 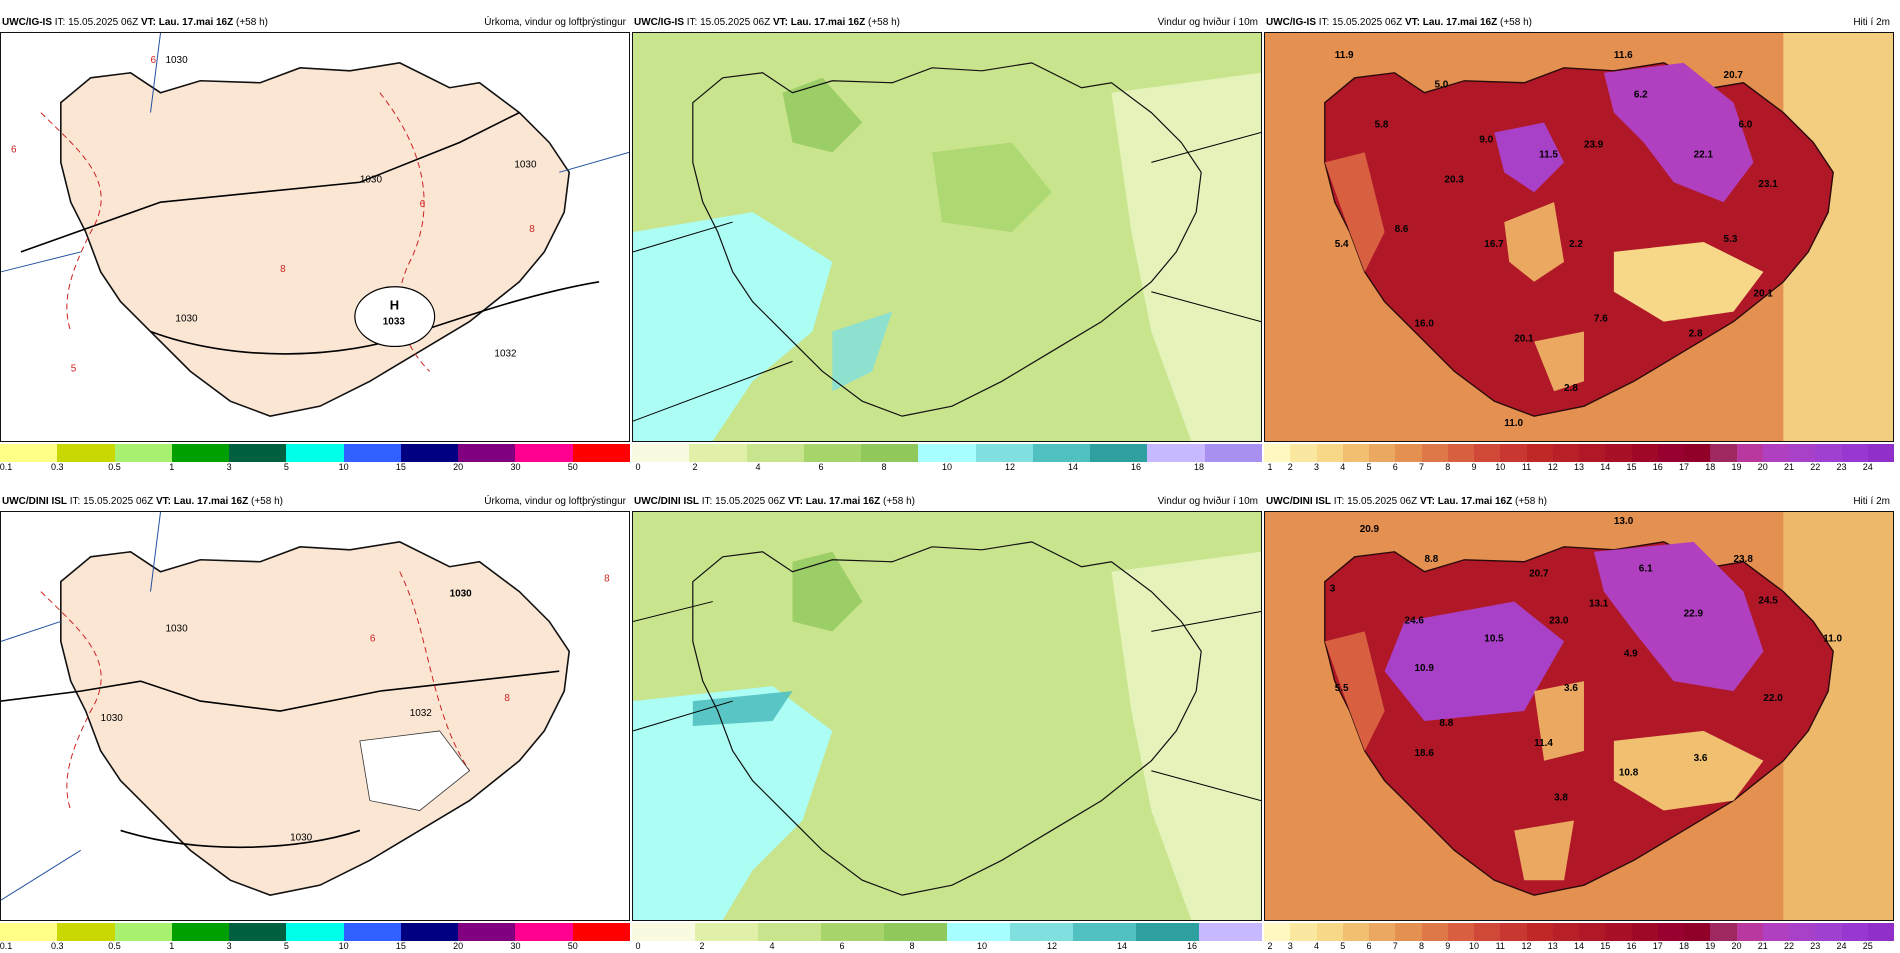 I want to click on colorbar-ticks: 0 2 4 6 8 10 12 14 16 18, so click(x=947, y=468).